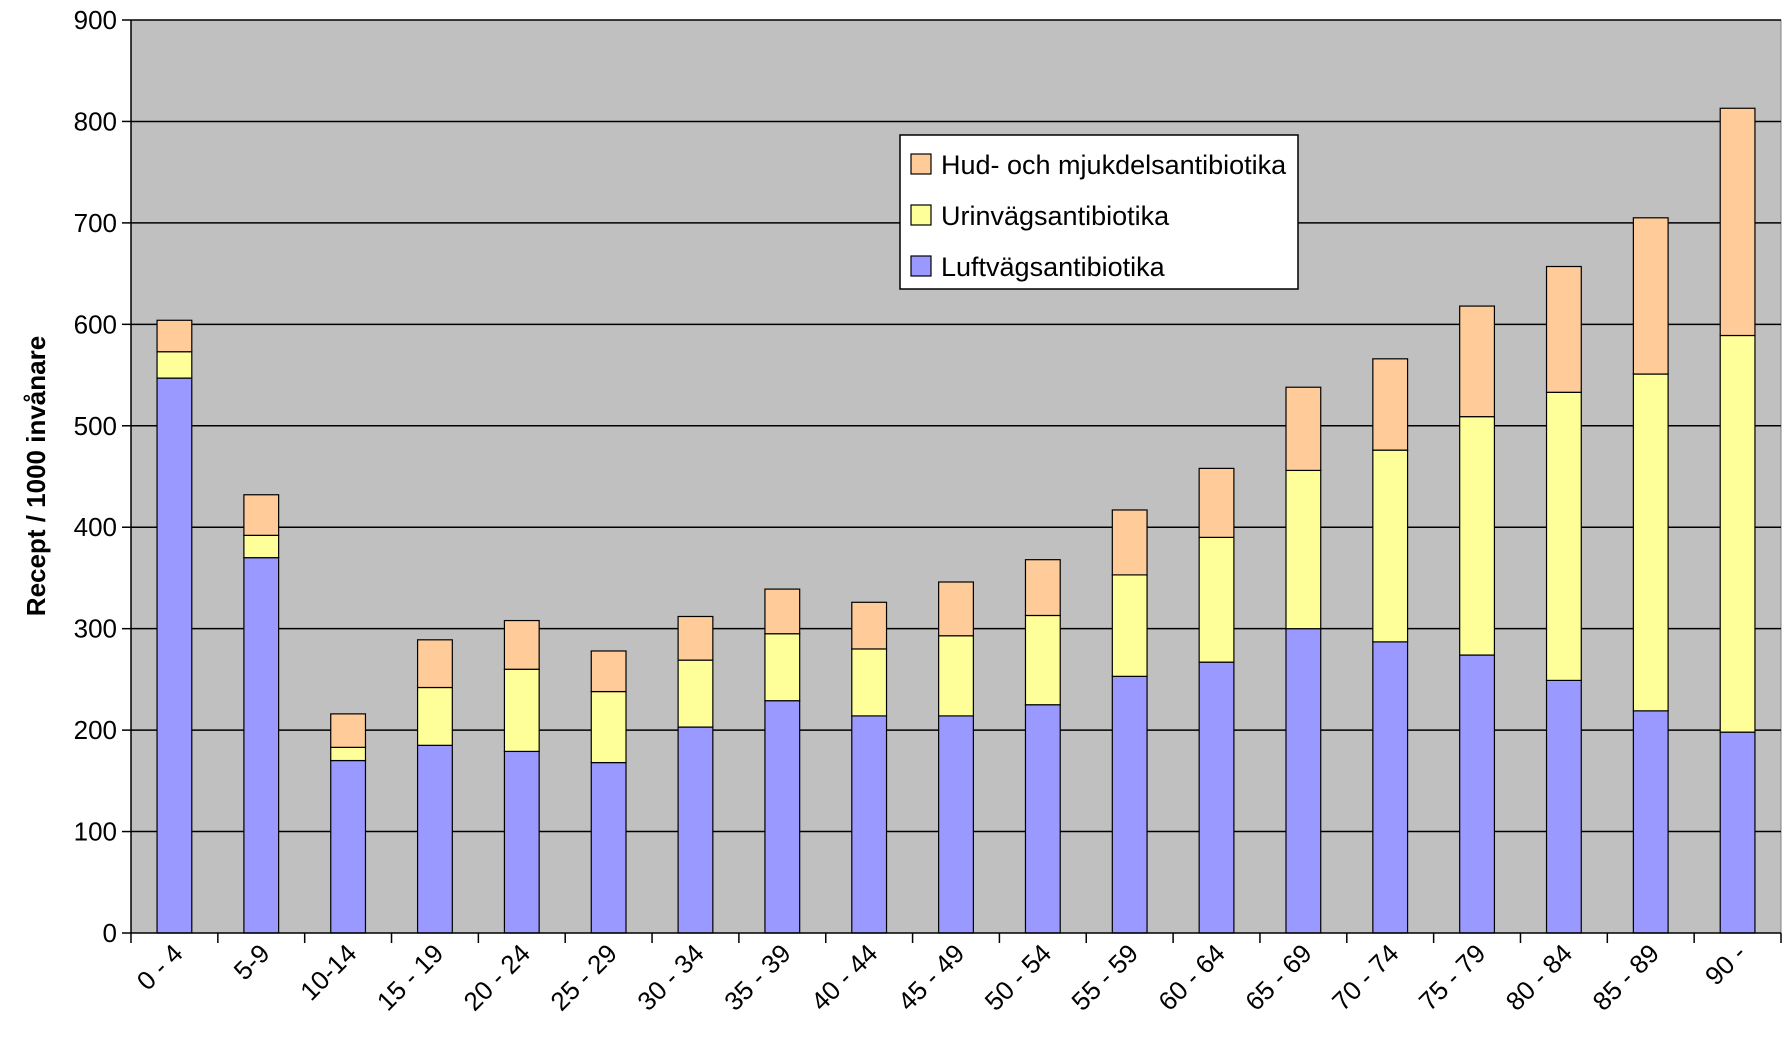 This screenshot has height=1059, width=1783. I want to click on x-tick-label: 60 - 64, so click(1191, 977).